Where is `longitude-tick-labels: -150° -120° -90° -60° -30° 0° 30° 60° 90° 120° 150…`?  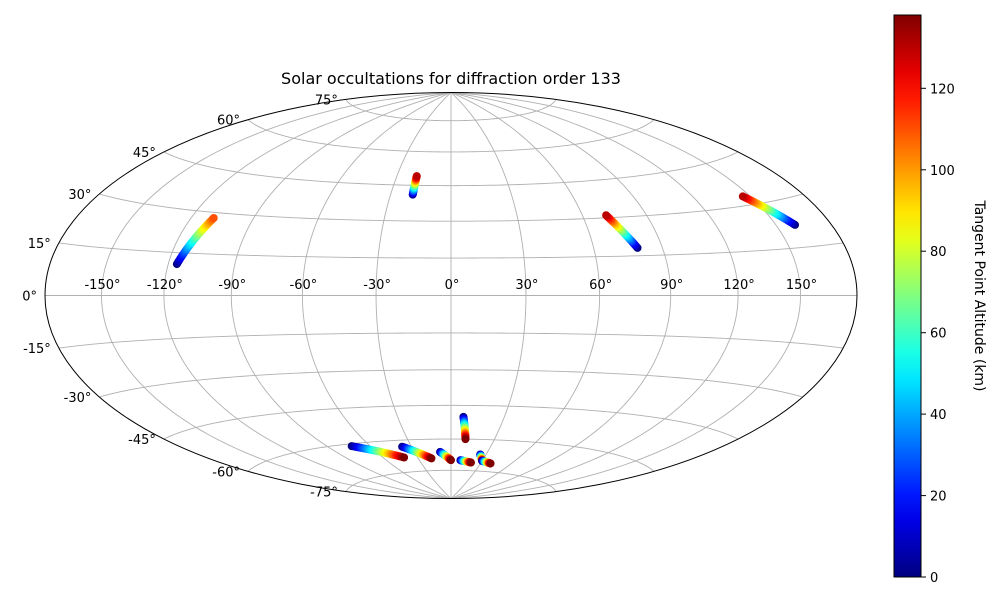
longitude-tick-labels: -150° -120° -90° -60° -30° 0° 30° 60° 90° 120° 150… is located at coordinates (450, 285).